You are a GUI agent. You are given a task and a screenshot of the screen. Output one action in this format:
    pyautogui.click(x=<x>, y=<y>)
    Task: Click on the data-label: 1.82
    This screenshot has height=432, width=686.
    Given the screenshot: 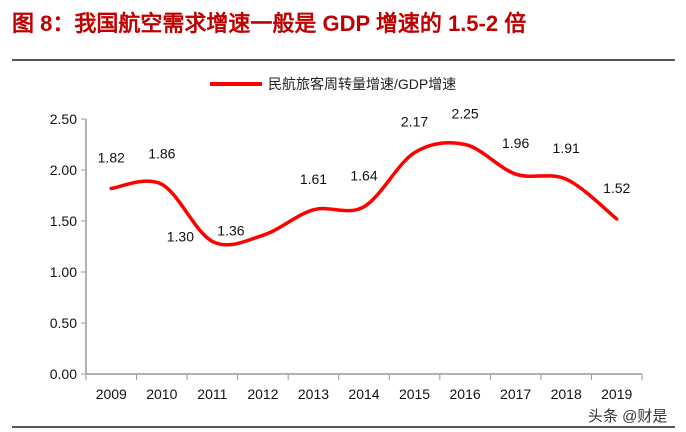 What is the action you would take?
    pyautogui.click(x=111, y=157)
    